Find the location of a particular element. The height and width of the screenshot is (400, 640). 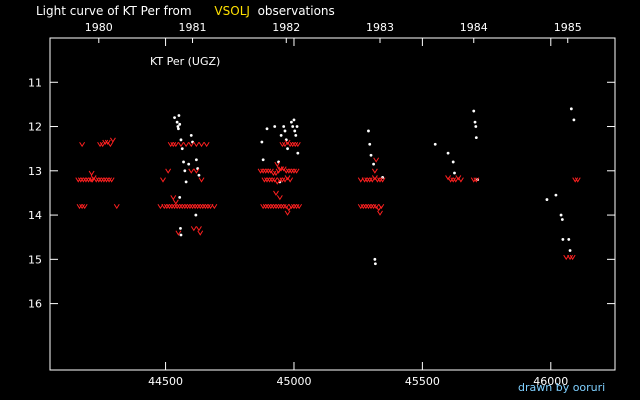

y-tick-label: 11 is located at coordinates (35, 82).